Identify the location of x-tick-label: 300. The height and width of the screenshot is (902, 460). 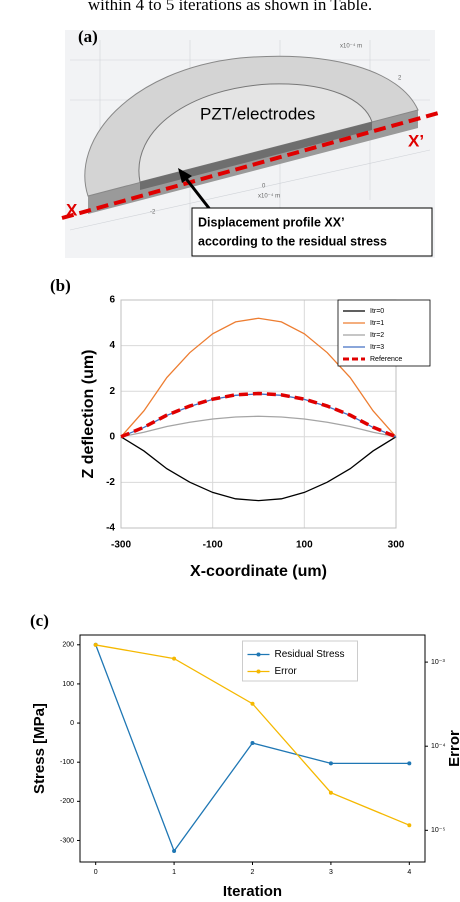
(396, 545).